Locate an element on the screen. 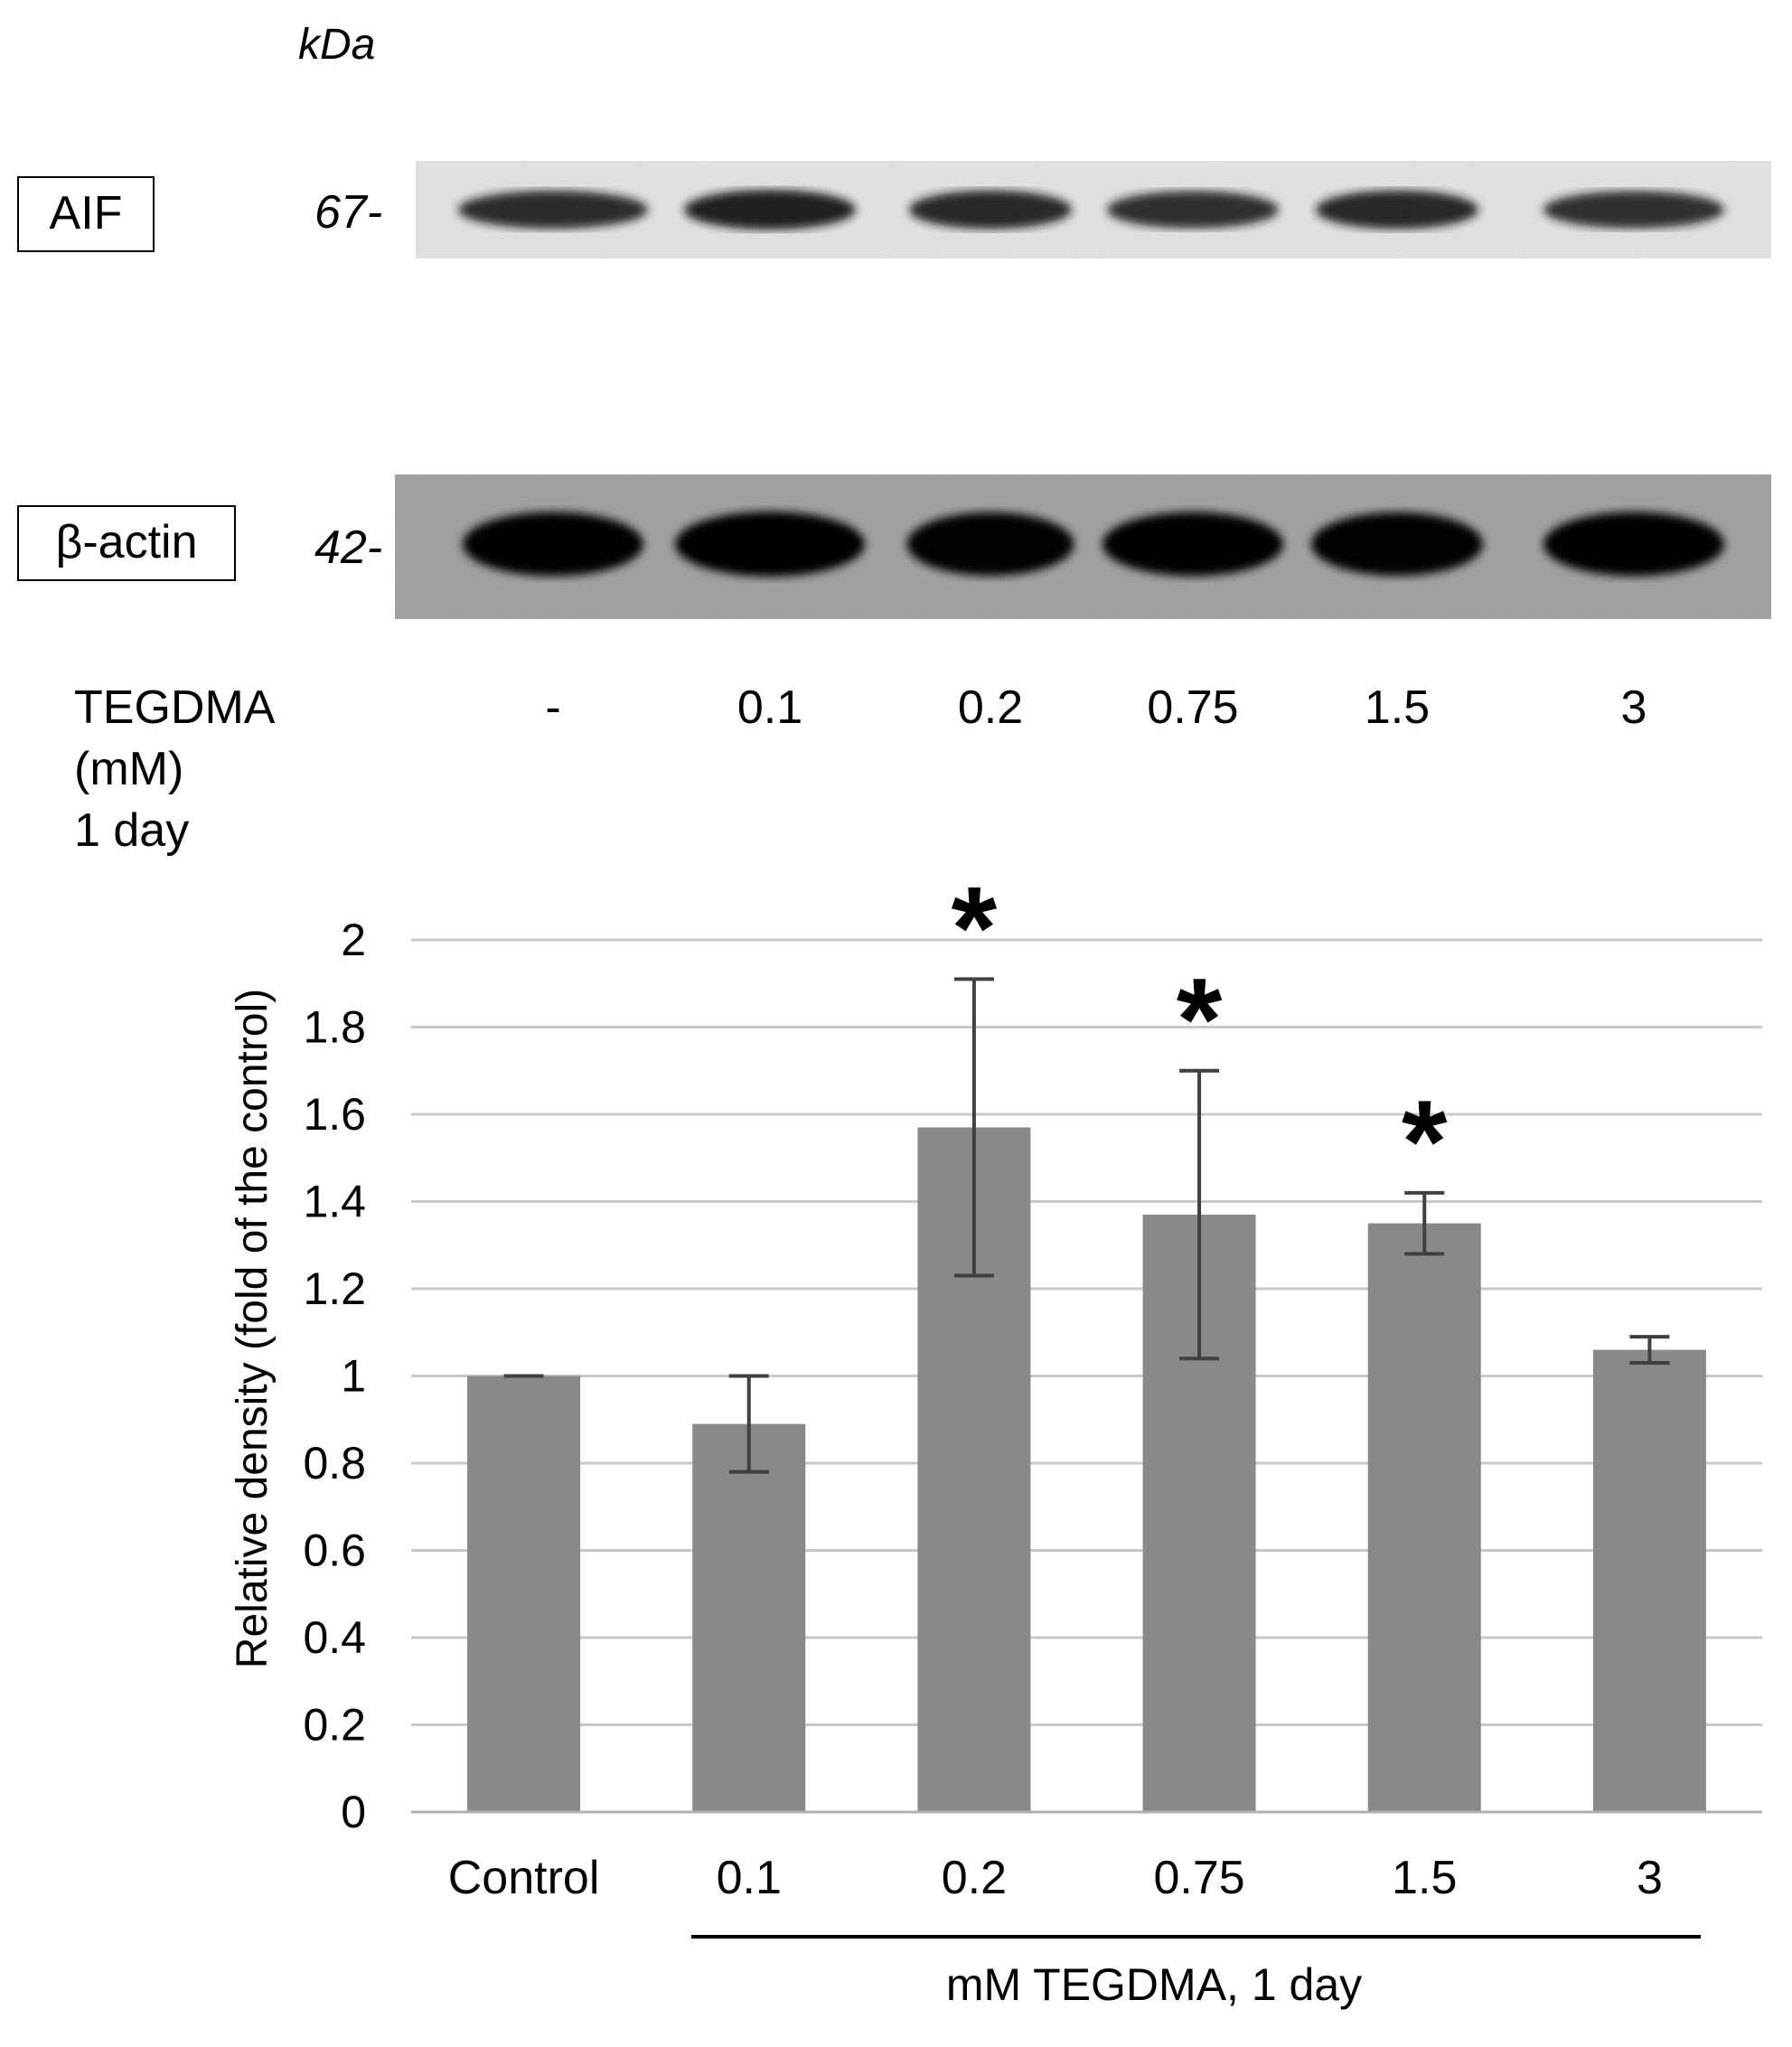 The image size is (1792, 2047). significance-star-3: * is located at coordinates (1200, 1019).